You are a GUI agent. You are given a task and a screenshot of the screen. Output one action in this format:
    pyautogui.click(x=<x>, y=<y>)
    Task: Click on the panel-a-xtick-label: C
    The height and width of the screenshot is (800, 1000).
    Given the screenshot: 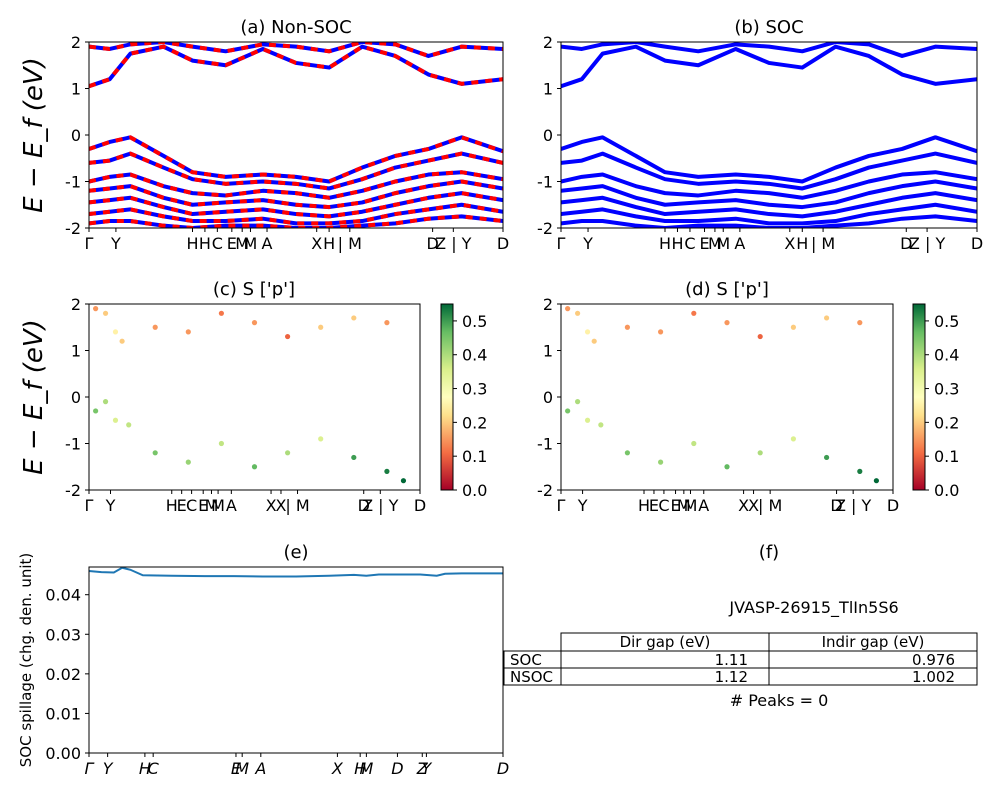 What is the action you would take?
    pyautogui.click(x=217, y=243)
    